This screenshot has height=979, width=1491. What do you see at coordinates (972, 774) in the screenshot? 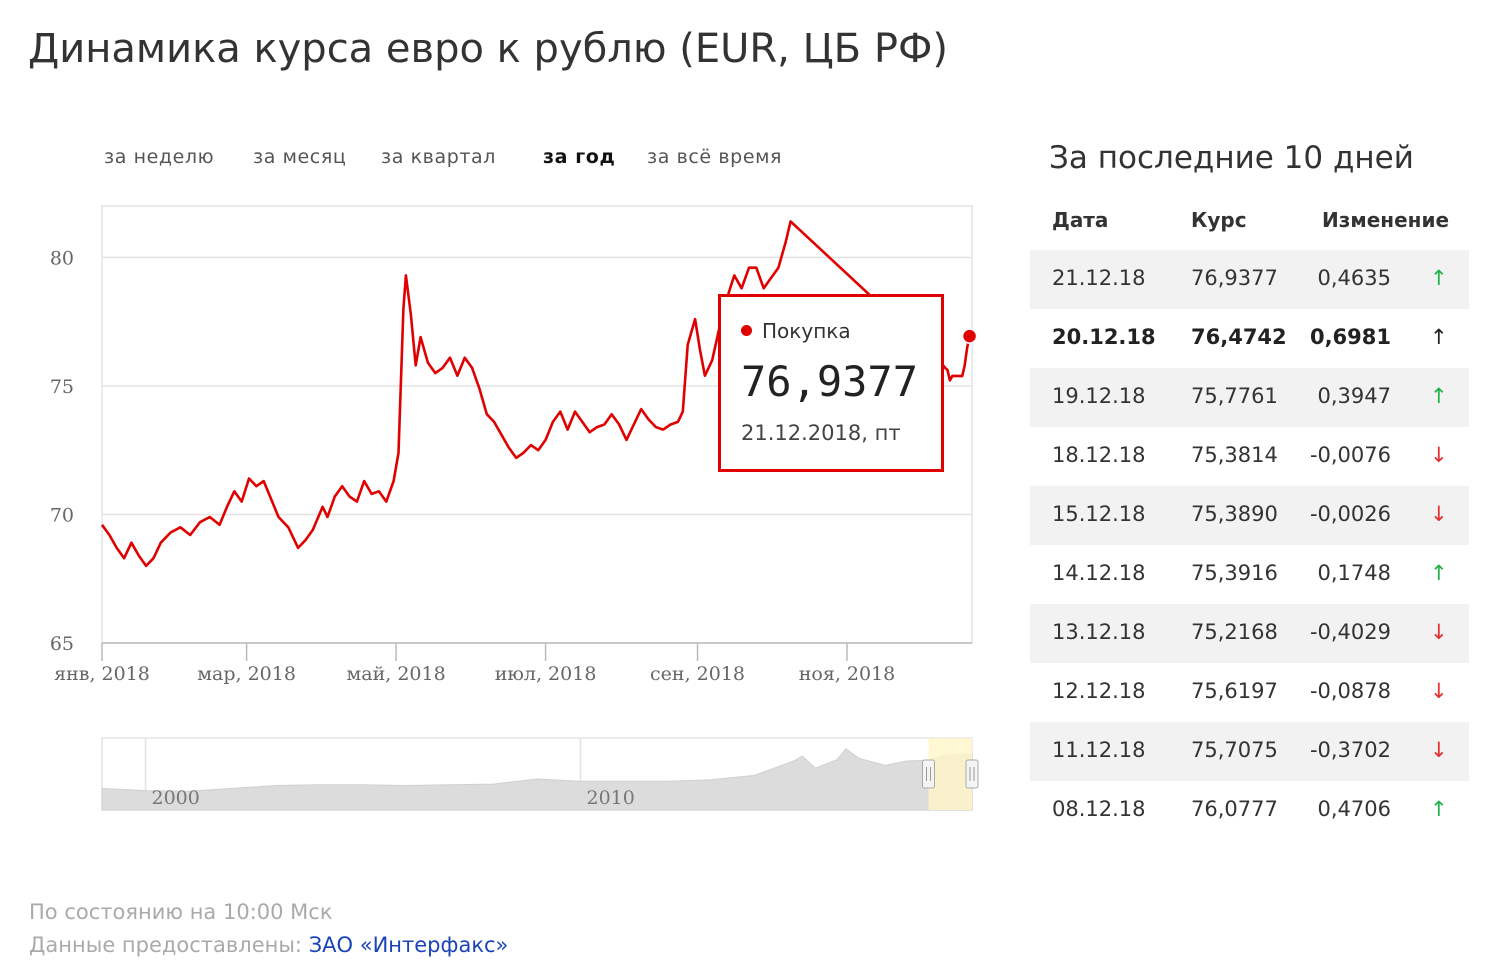
I see `navigator-handle-right` at bounding box center [972, 774].